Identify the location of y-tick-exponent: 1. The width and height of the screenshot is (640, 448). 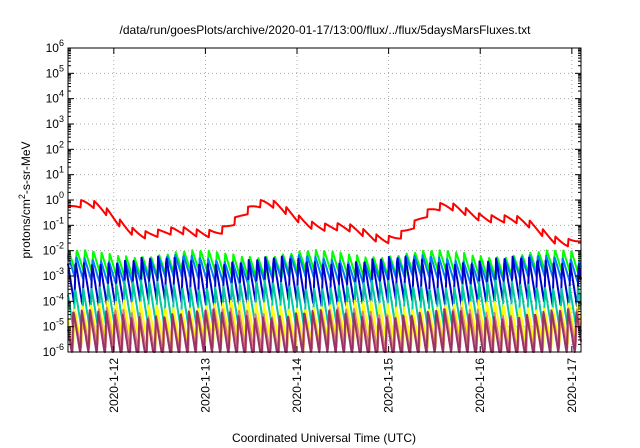
(61, 170).